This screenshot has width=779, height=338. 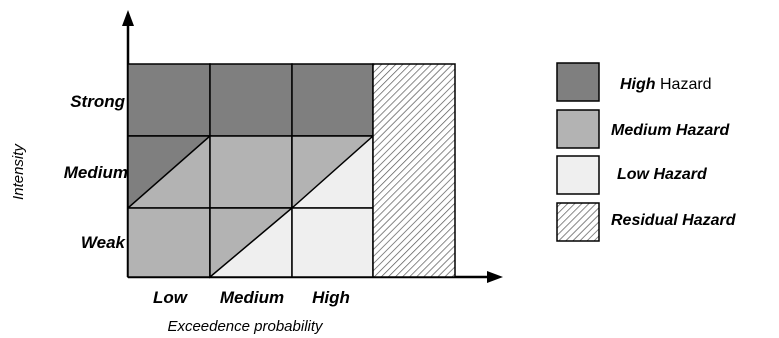 I want to click on cell-medium-low-upper-triangle, so click(x=169, y=172).